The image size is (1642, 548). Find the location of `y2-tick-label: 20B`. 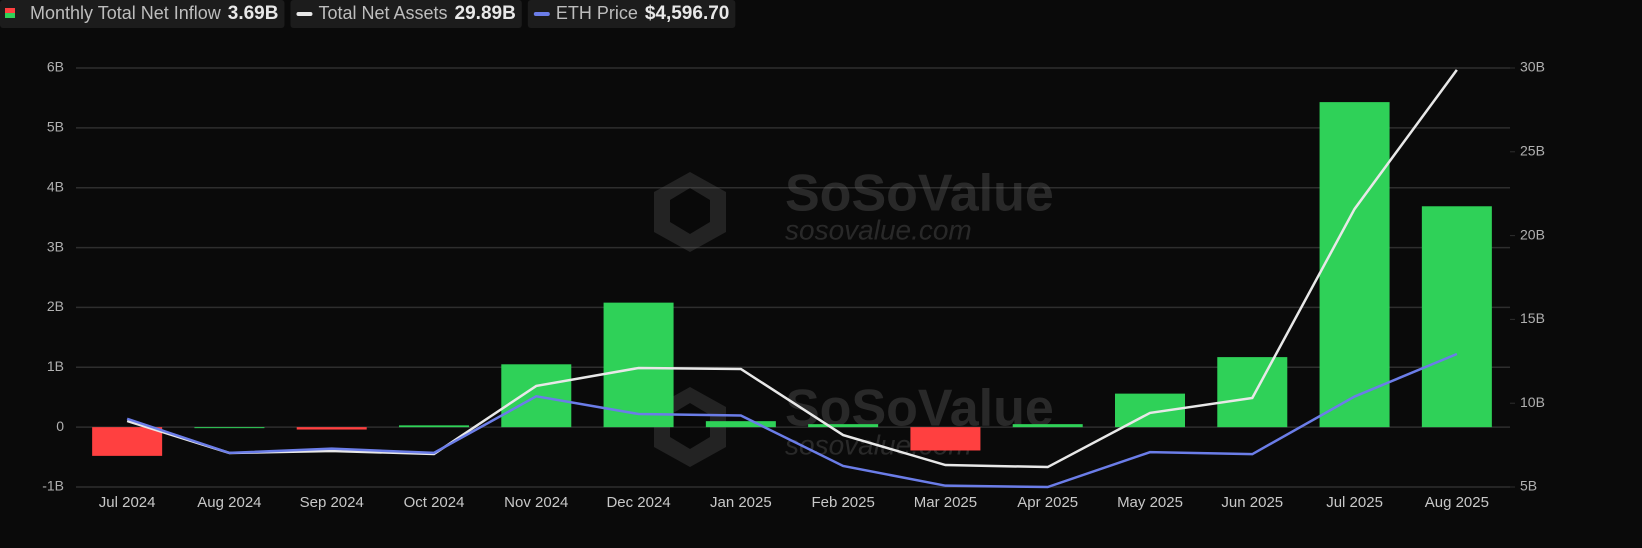

y2-tick-label: 20B is located at coordinates (1532, 234).